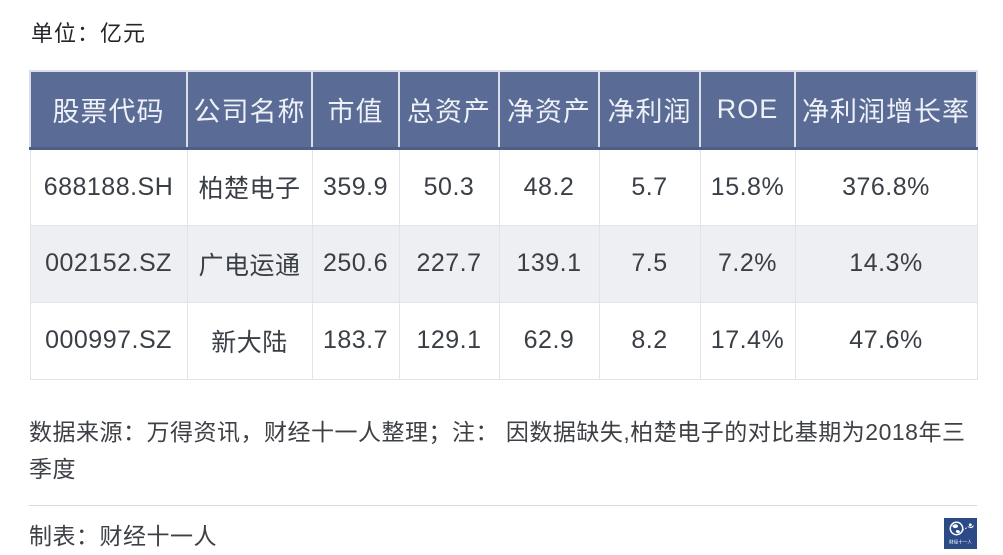  What do you see at coordinates (886, 340) in the screenshot?
I see `cell-net-profit-growth: 47.6%` at bounding box center [886, 340].